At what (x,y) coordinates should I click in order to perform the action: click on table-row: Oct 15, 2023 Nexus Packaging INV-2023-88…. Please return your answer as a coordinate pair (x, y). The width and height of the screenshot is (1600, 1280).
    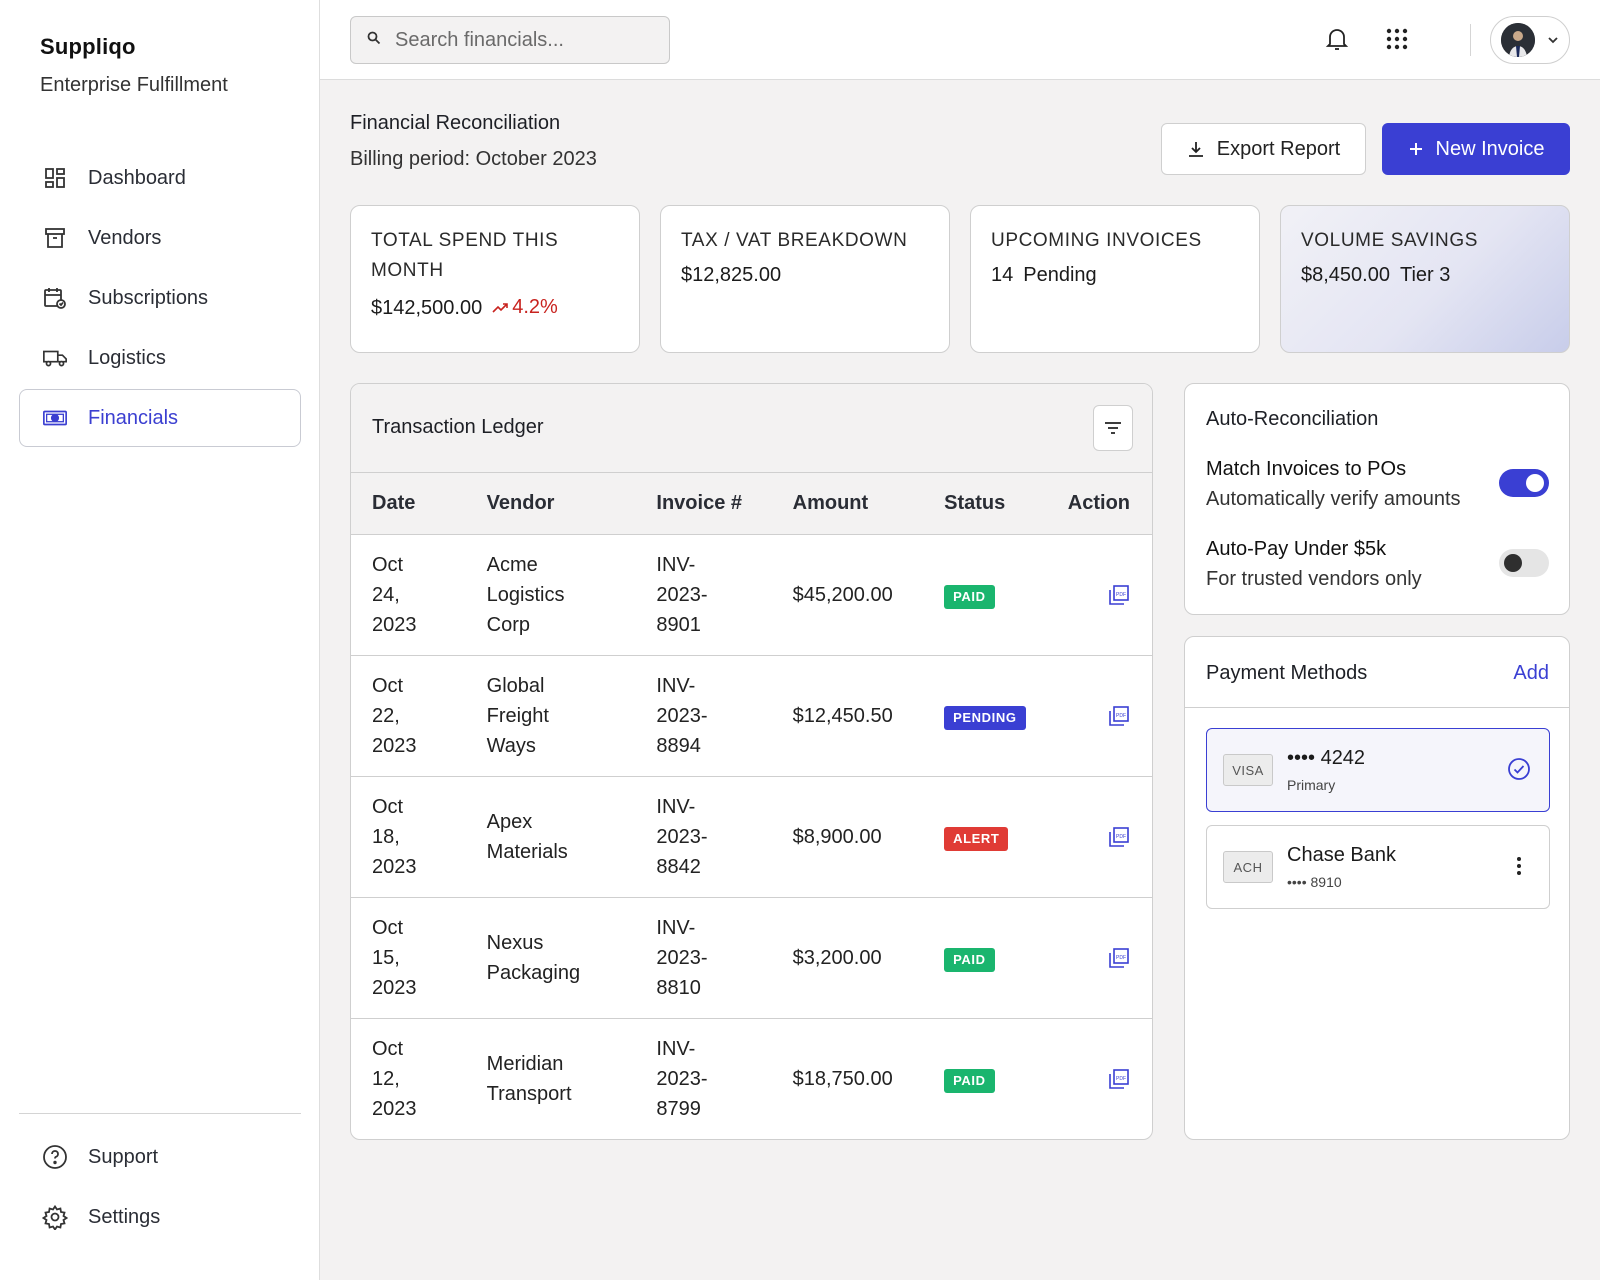
    Looking at the image, I should click on (751, 958).